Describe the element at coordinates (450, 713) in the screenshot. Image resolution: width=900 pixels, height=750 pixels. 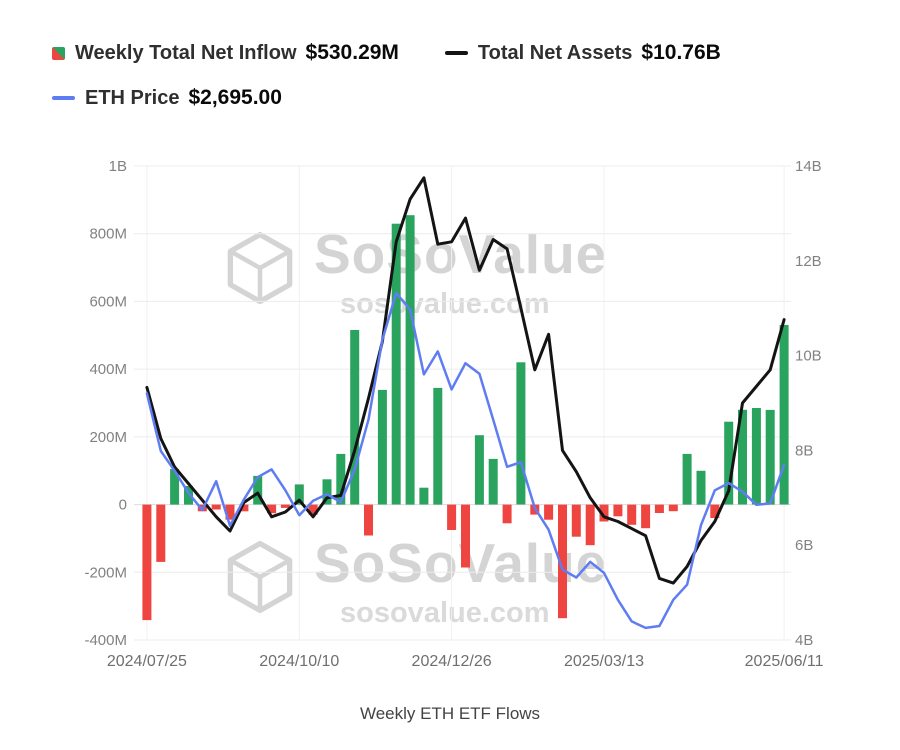
I see `chart-caption: Weekly ETH ETF Flows` at that location.